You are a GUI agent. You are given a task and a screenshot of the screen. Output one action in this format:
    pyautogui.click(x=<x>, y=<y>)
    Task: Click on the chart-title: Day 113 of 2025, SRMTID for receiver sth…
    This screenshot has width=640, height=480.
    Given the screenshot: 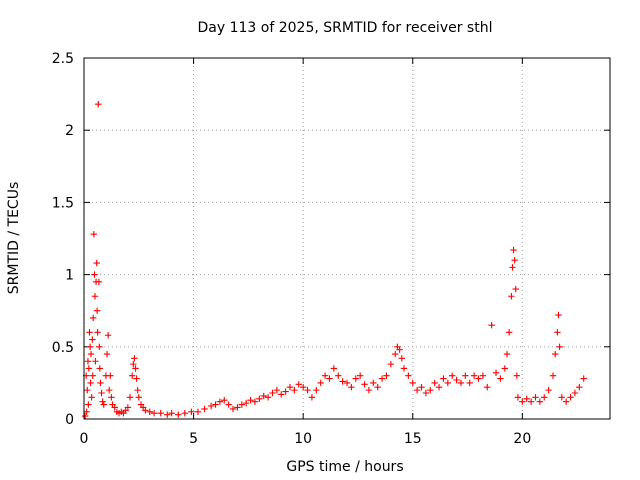 What is the action you would take?
    pyautogui.click(x=345, y=28)
    